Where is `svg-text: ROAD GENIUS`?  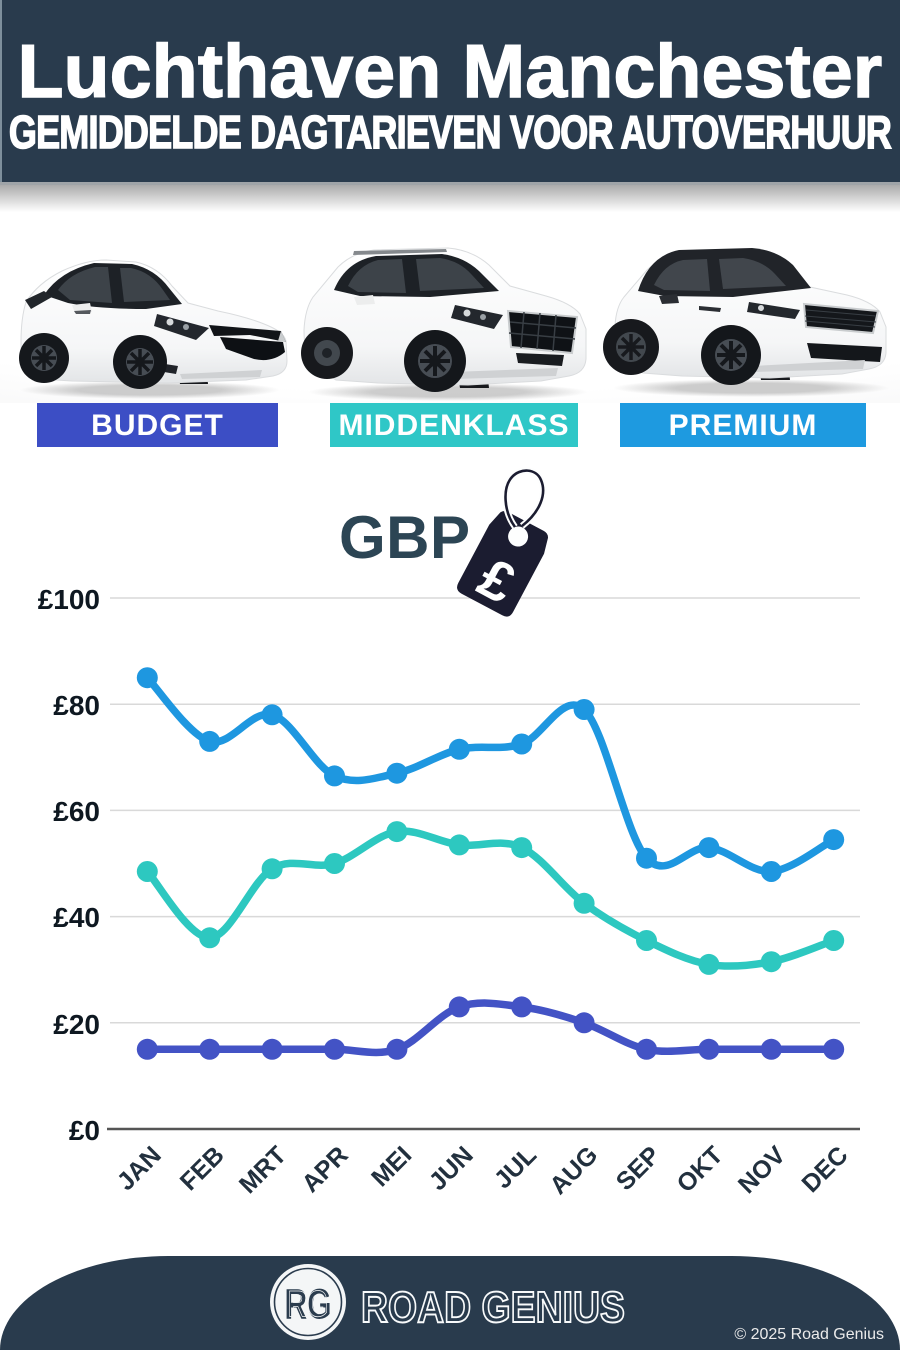
svg-text: ROAD GENIUS is located at coordinates (493, 1307).